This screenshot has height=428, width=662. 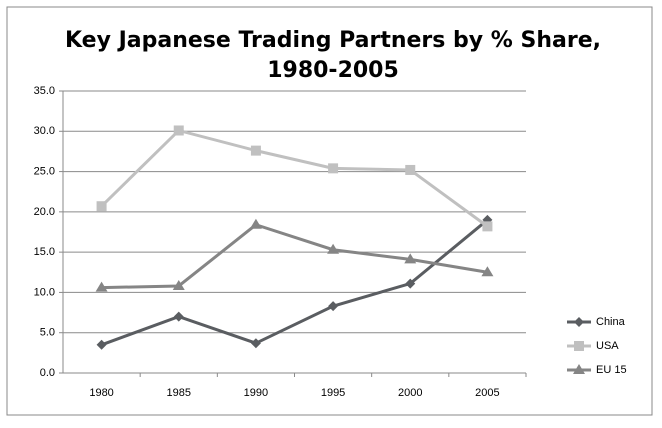 What do you see at coordinates (47, 333) in the screenshot?
I see `y-tick-label: 5.0` at bounding box center [47, 333].